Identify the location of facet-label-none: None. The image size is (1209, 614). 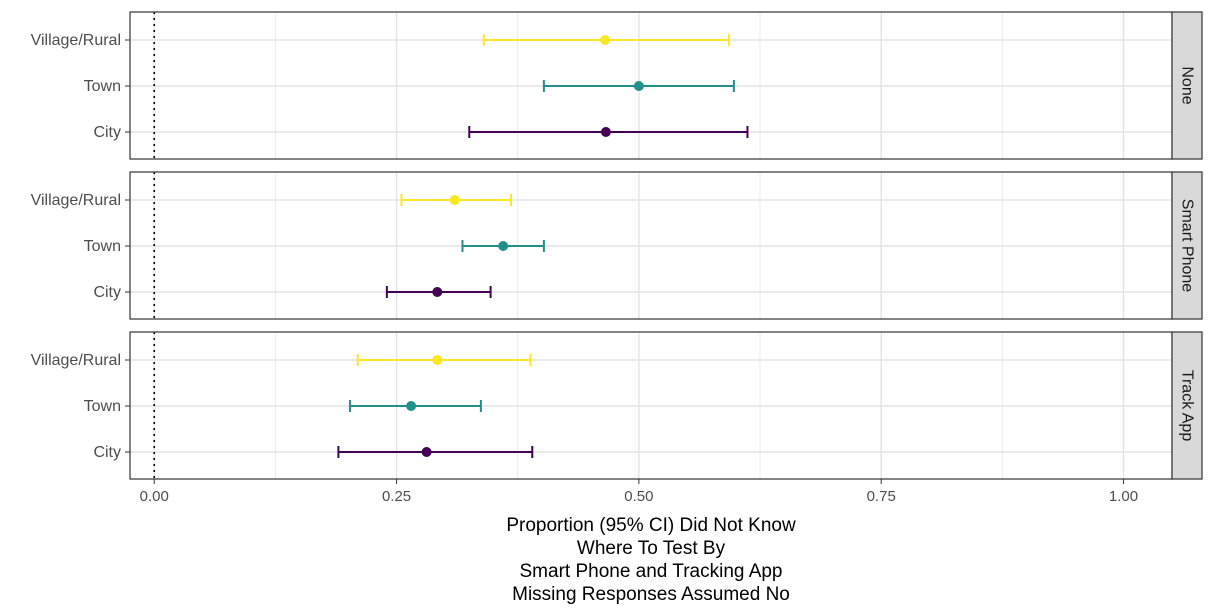
(1187, 85).